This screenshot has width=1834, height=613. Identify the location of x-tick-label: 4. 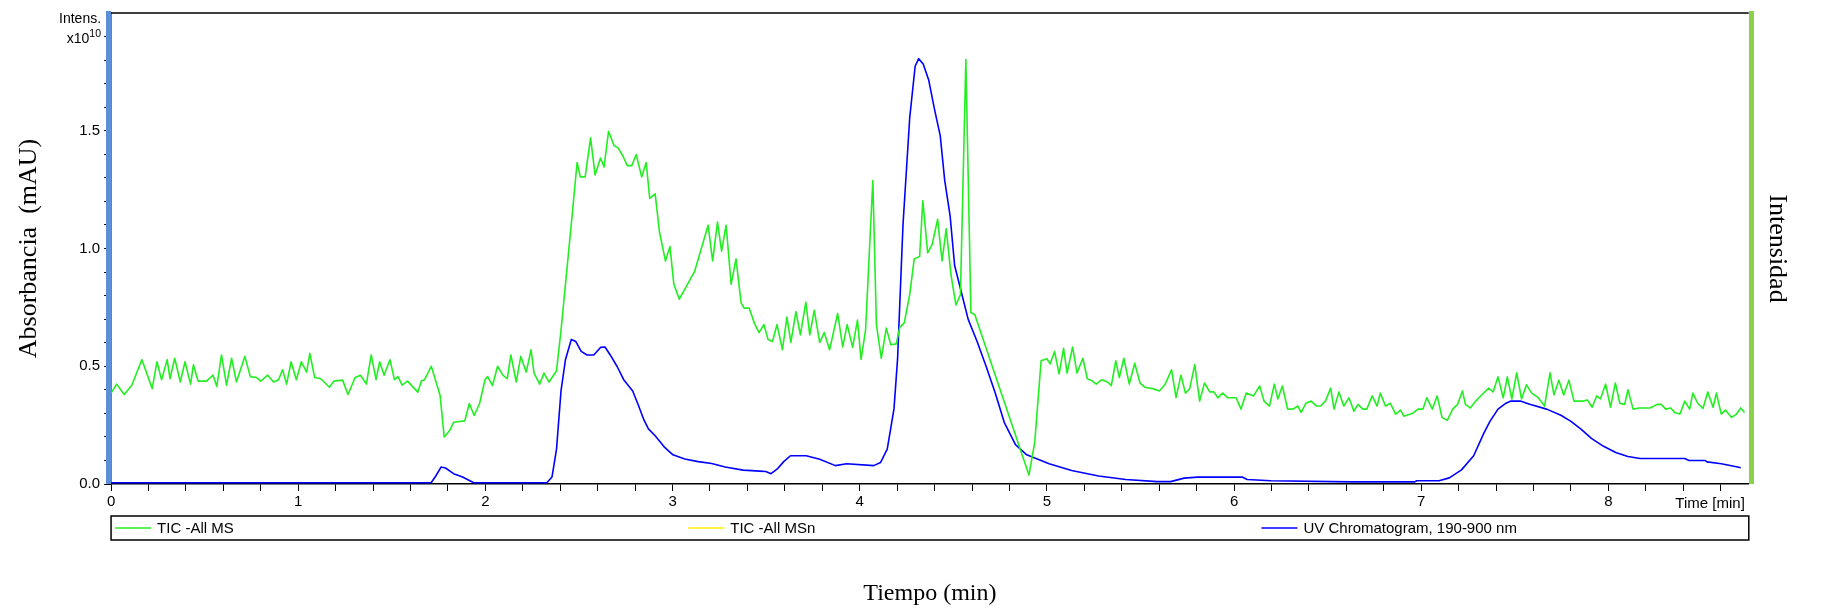
(859, 501).